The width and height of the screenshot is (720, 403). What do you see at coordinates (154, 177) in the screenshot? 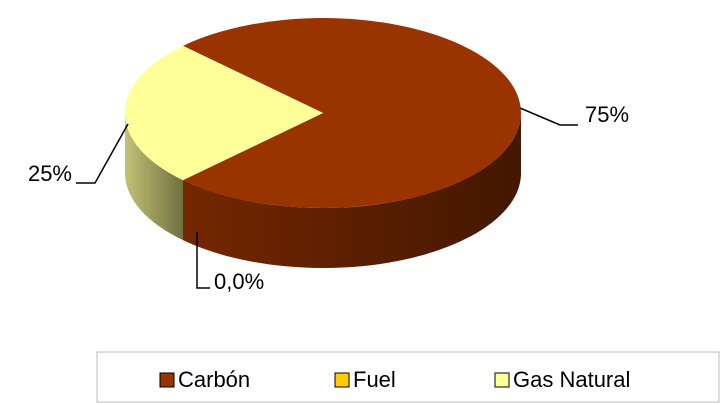
I see `pie-side-shade` at bounding box center [154, 177].